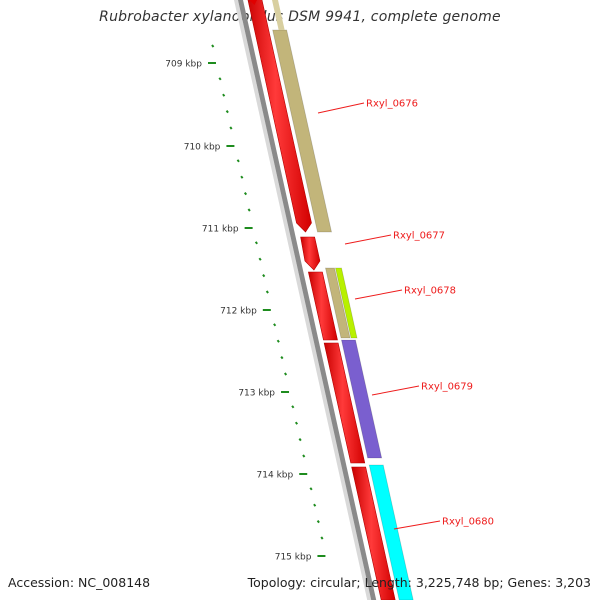 The width and height of the screenshot is (600, 600). Describe the element at coordinates (253, 2) in the screenshot. I see `cds-arrow-top` at that location.